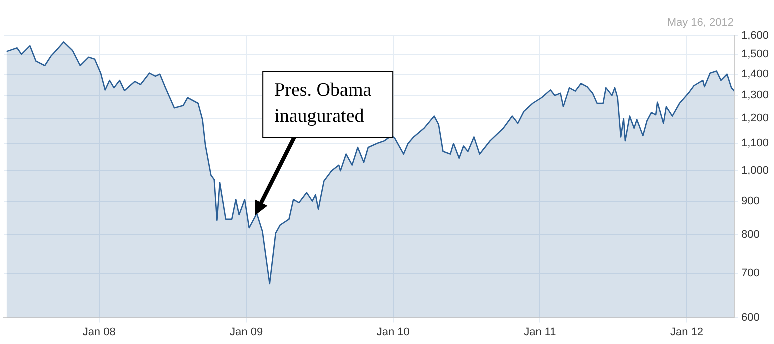 This screenshot has height=344, width=774. I want to click on x-tick-label: Jan 09, so click(247, 332).